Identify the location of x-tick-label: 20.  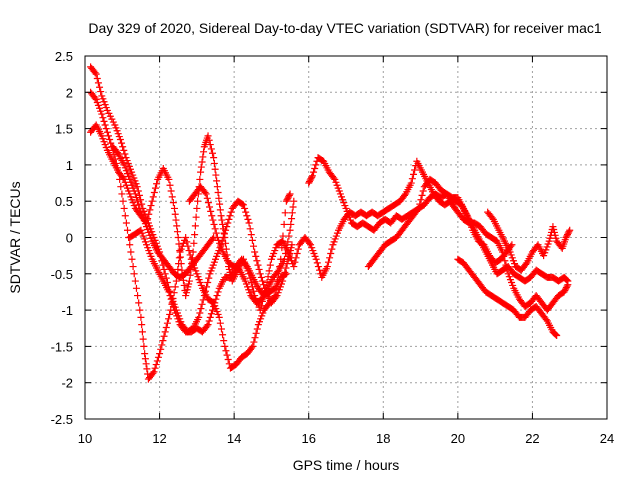
(458, 438).